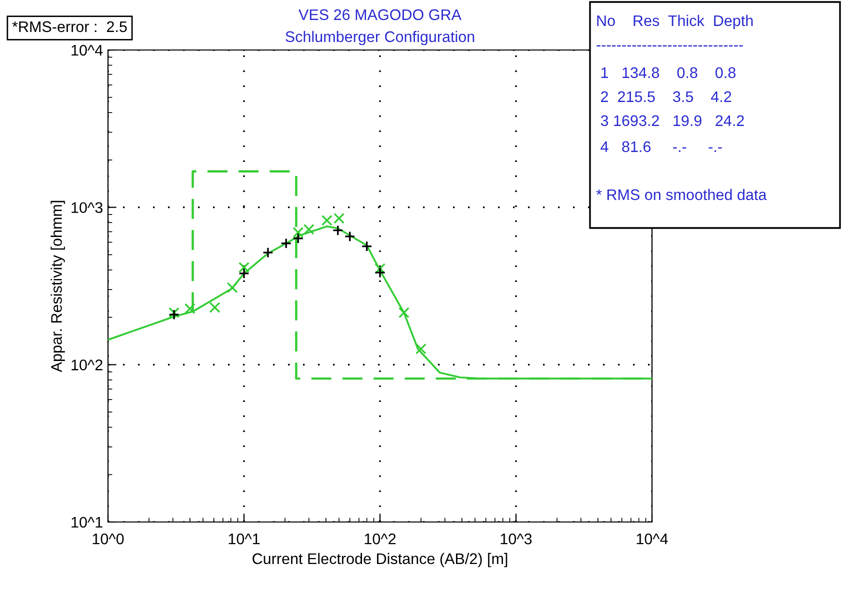  What do you see at coordinates (244, 539) in the screenshot?
I see `x-tick-label: 10^1` at bounding box center [244, 539].